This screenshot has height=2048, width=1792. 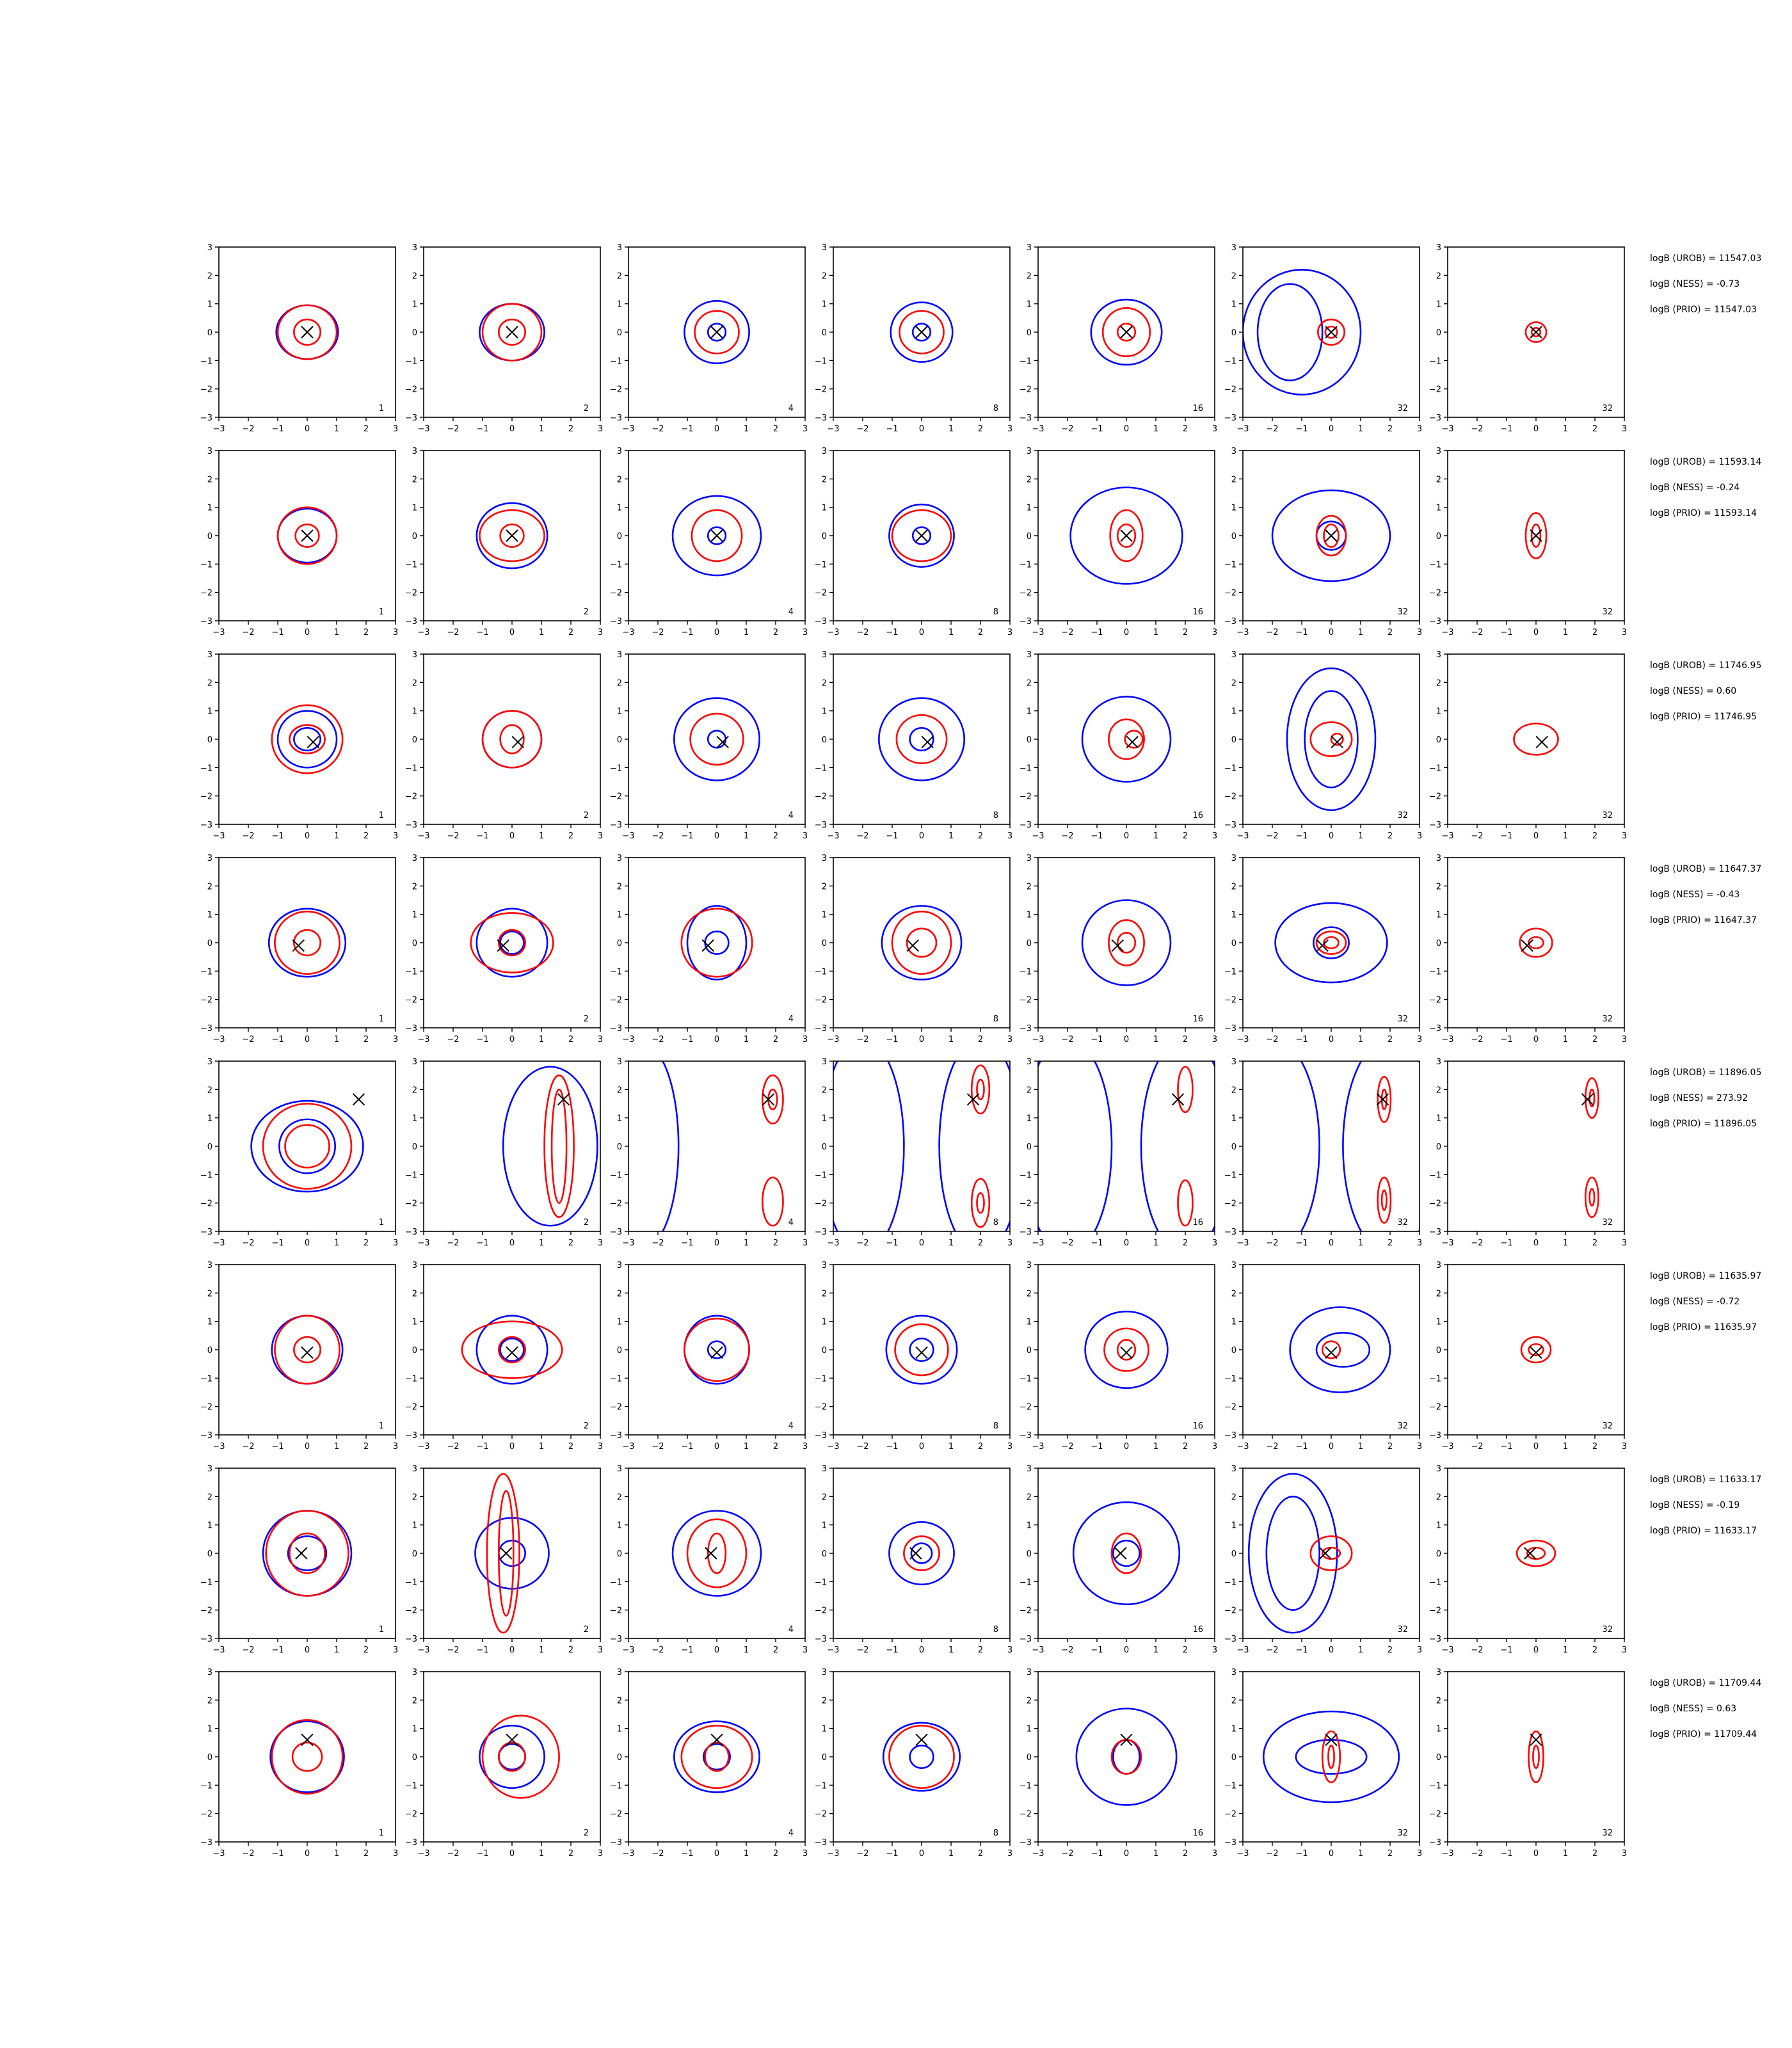 I want to click on x-tick-label: −2, so click(x=862, y=1039).